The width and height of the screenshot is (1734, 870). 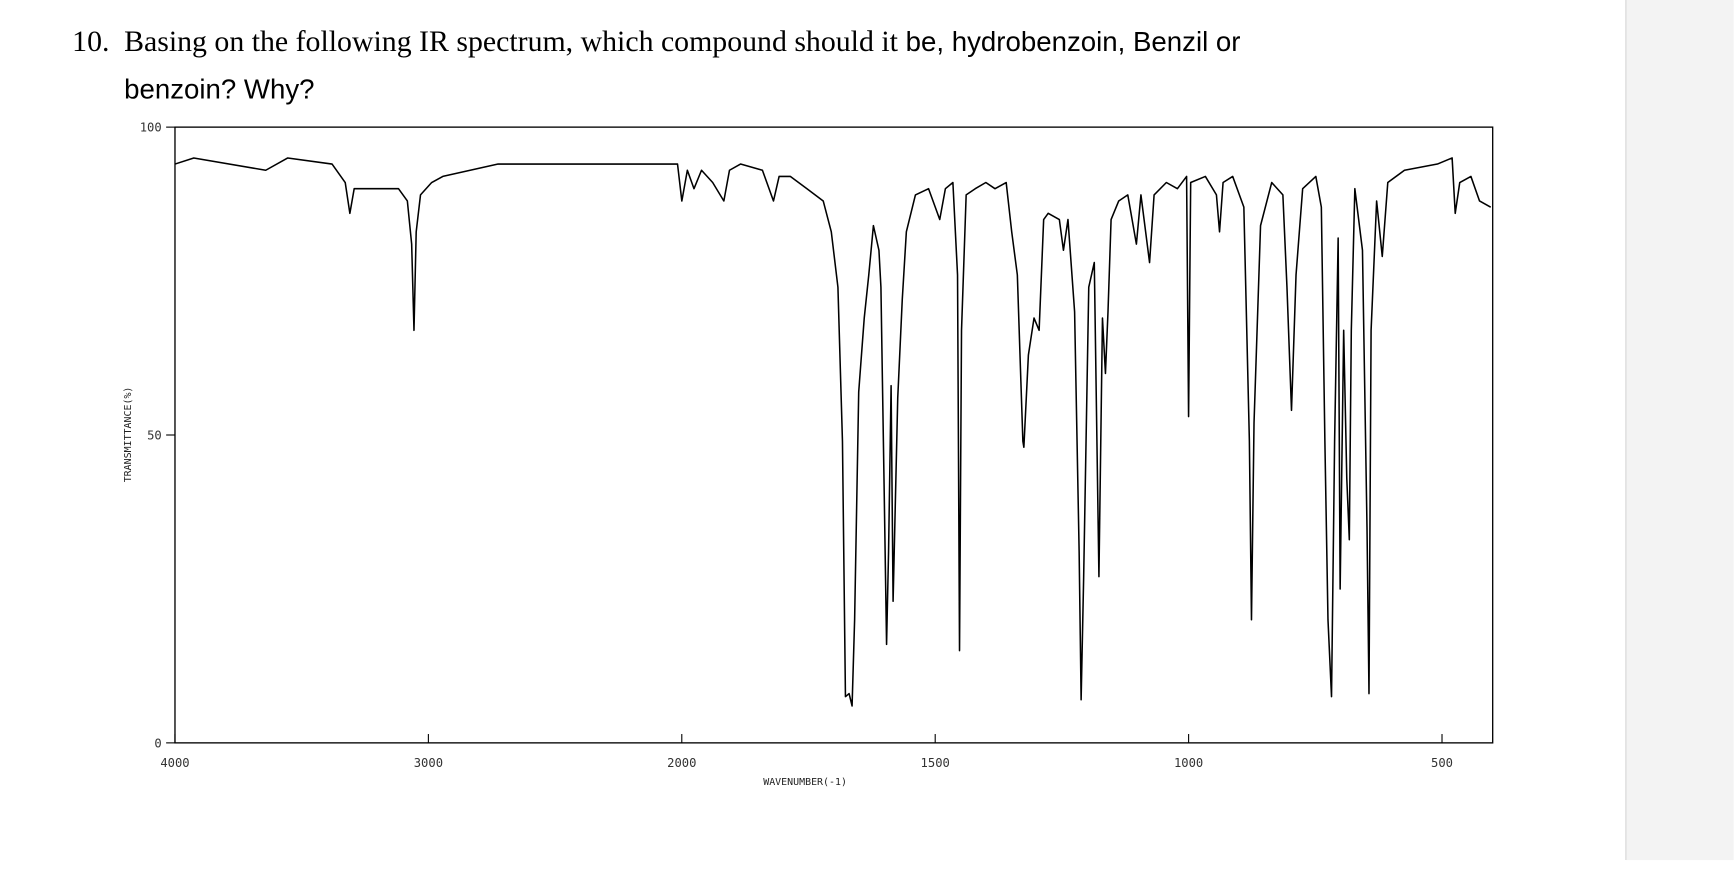 I want to click on question-text: be, hydrobenzoin, Benzil or, so click(x=1073, y=41).